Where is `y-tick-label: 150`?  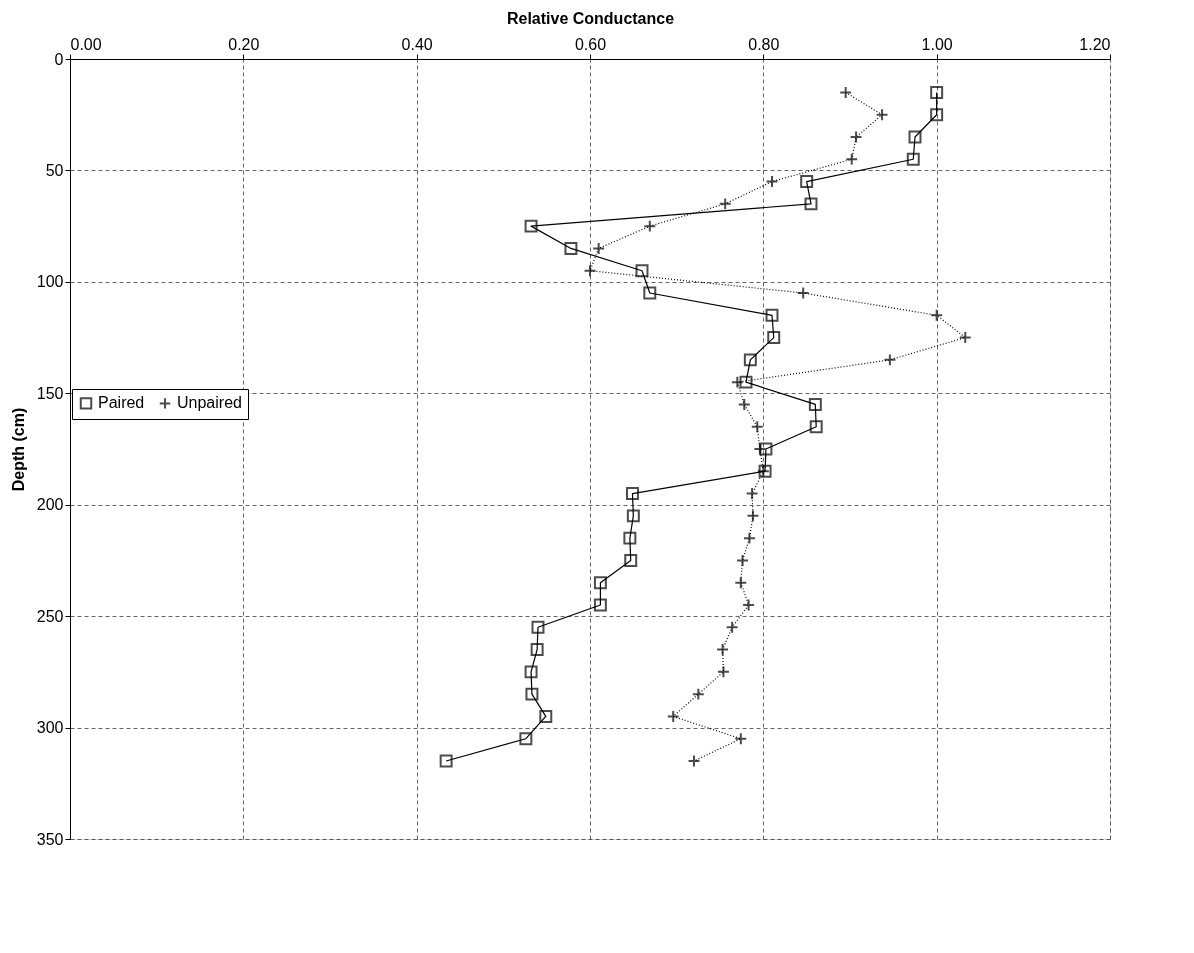
y-tick-label: 150 is located at coordinates (50, 393).